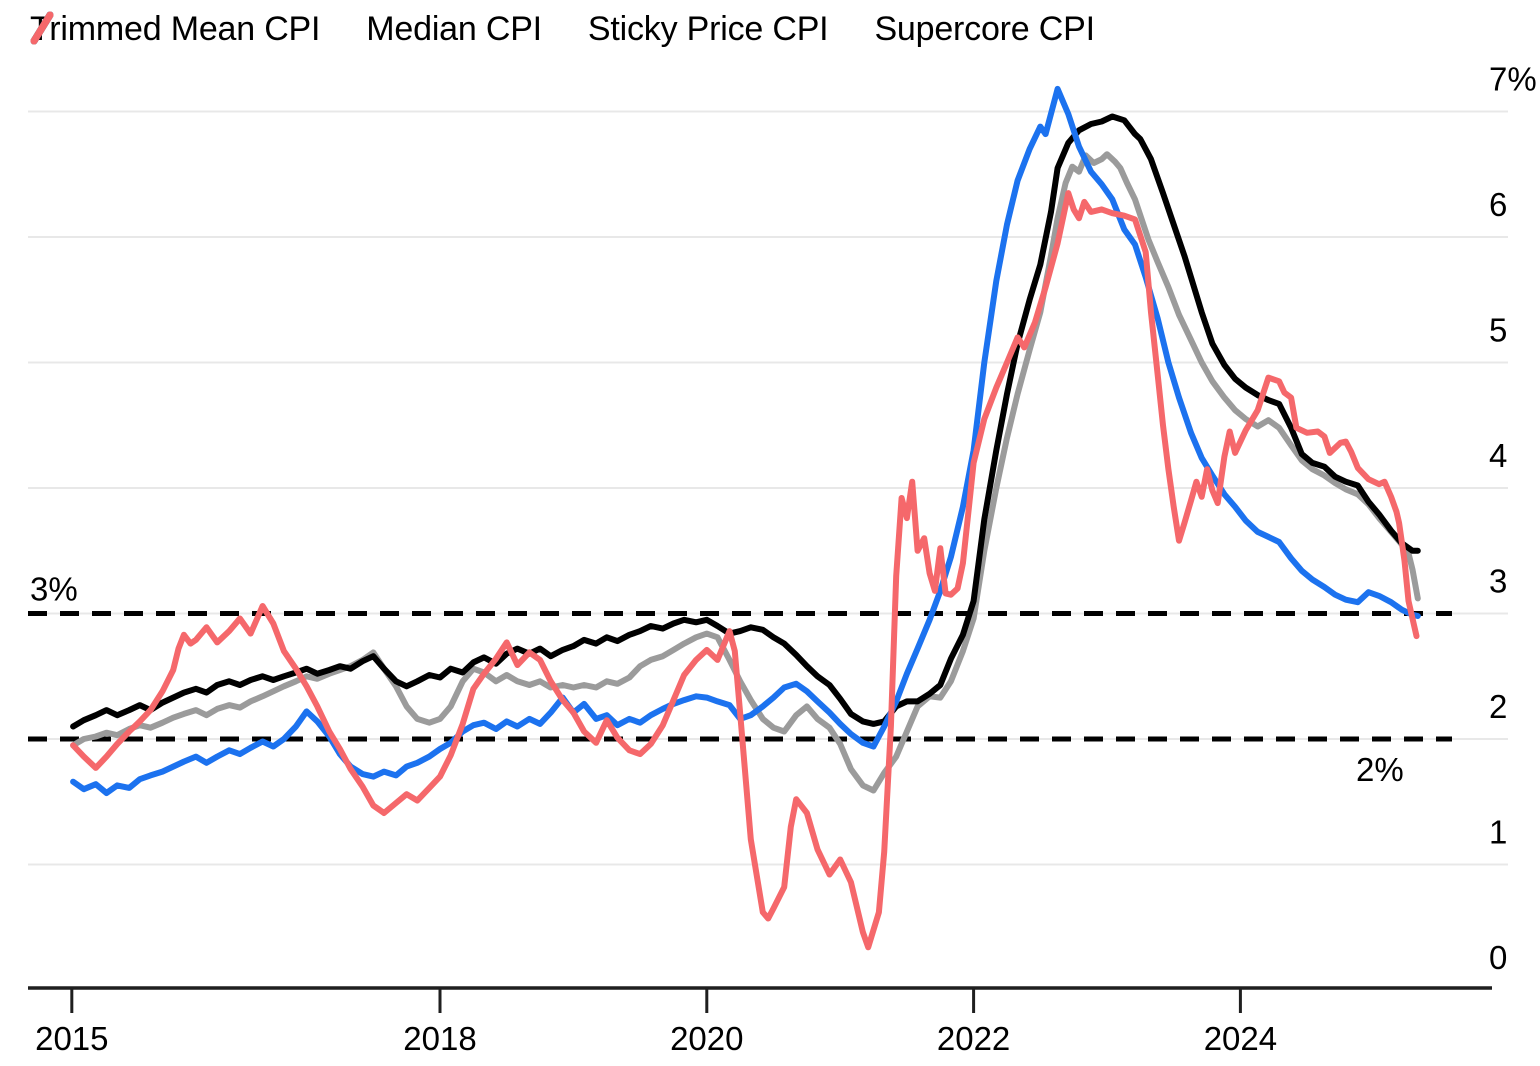 Image resolution: width=1540 pixels, height=1066 pixels. What do you see at coordinates (1498, 330) in the screenshot?
I see `y-axis-label-5: 5` at bounding box center [1498, 330].